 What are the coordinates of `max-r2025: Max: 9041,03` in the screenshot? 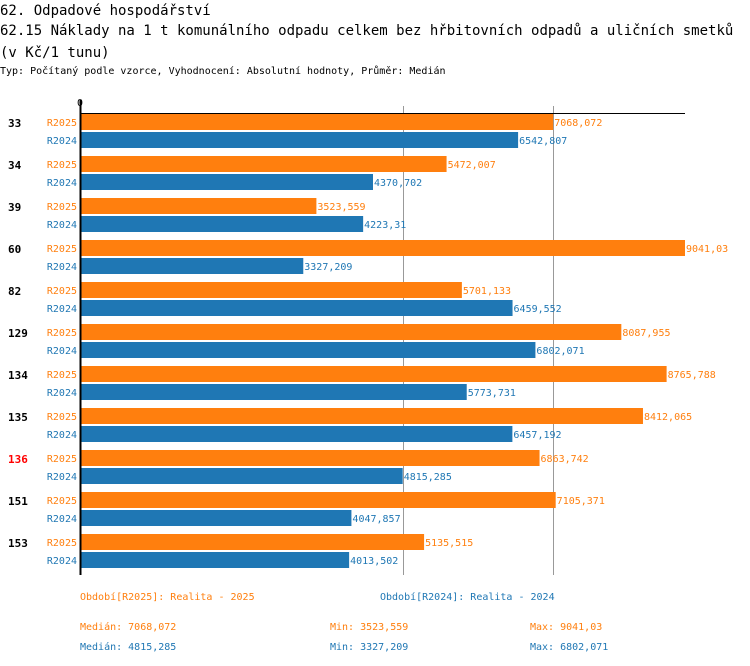 It's located at (566, 627).